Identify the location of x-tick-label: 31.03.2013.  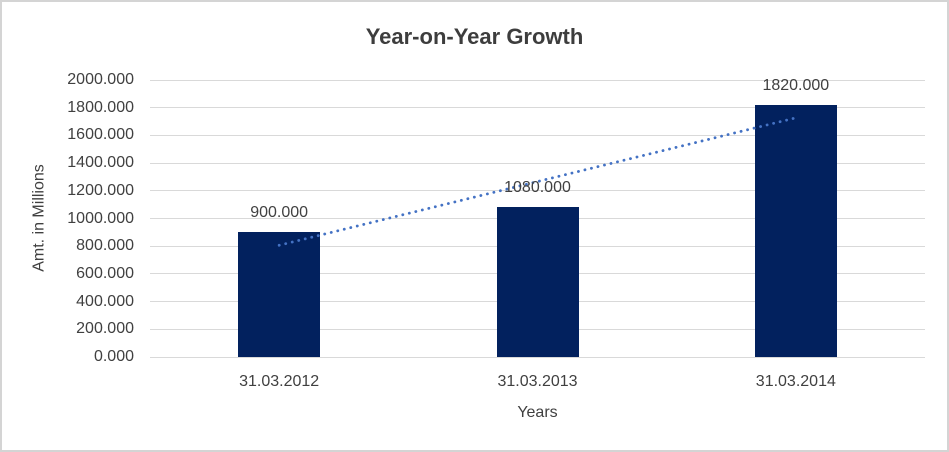
(537, 381).